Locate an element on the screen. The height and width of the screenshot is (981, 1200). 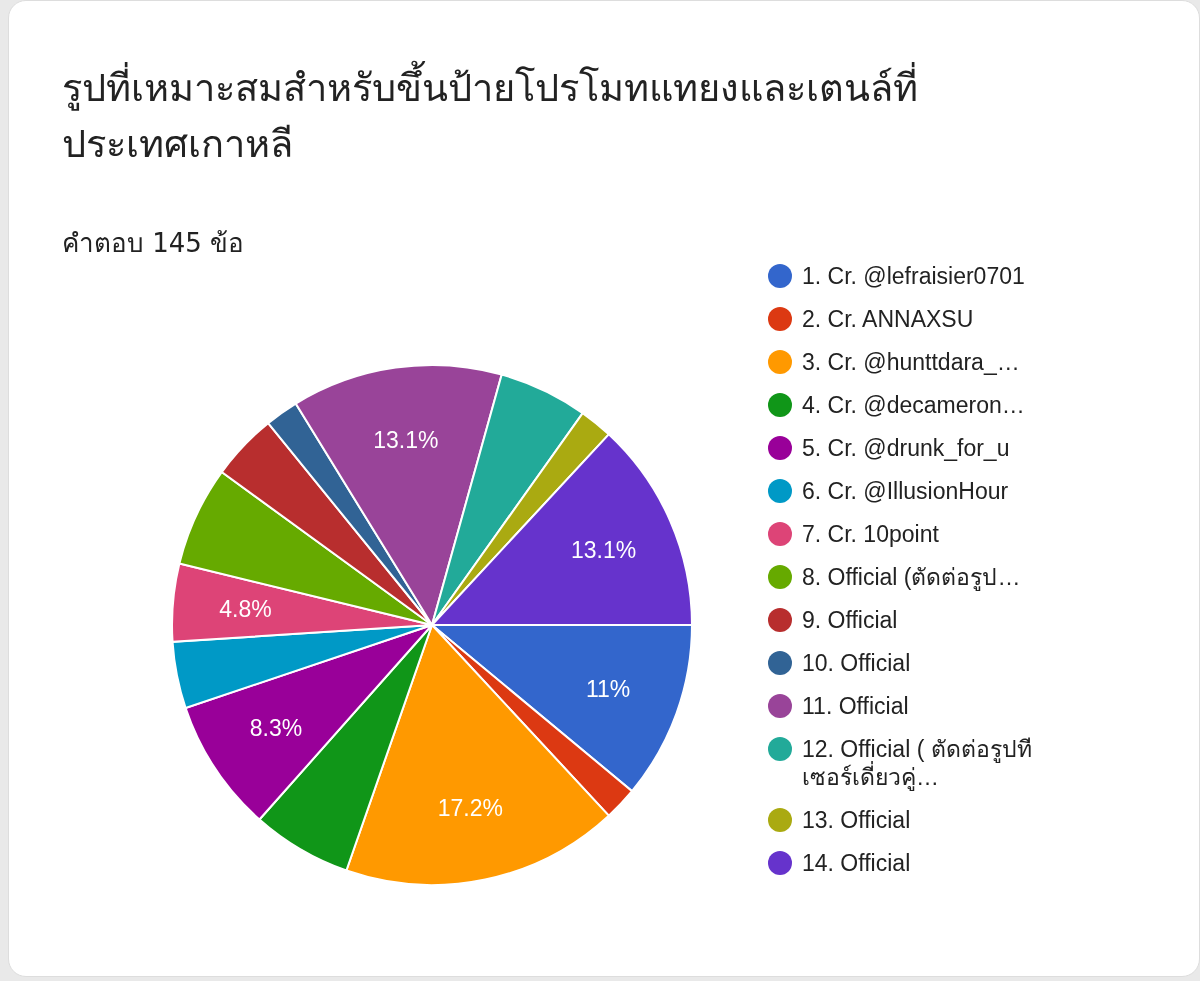
chart-subtitle: คำตอบ 145 ข้อ is located at coordinates (153, 243).